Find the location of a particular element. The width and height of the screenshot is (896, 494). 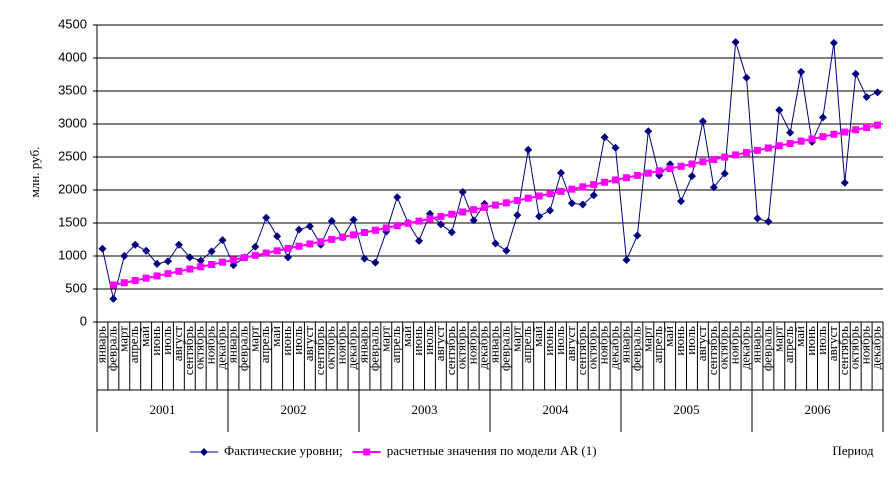

year-label: 2003 is located at coordinates (425, 409).